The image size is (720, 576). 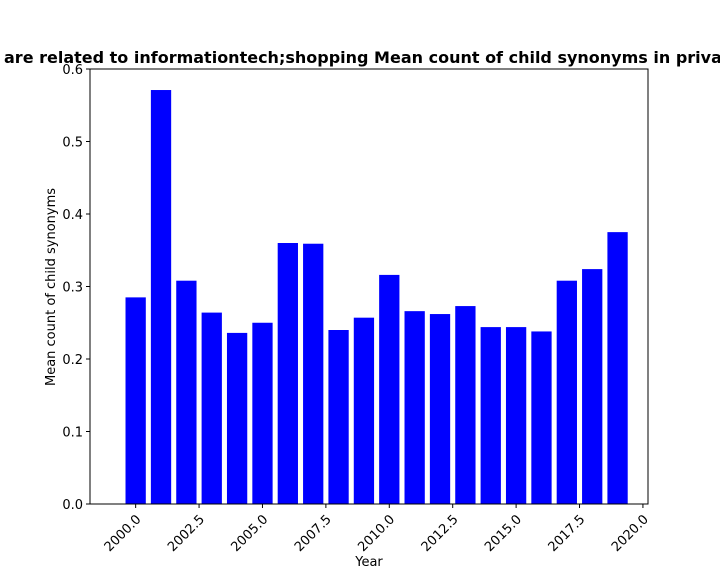 I want to click on y-axis-ticks: 0.0 0.1 0.2 0.3 0.4 0.5 0.6, so click(x=76, y=288).